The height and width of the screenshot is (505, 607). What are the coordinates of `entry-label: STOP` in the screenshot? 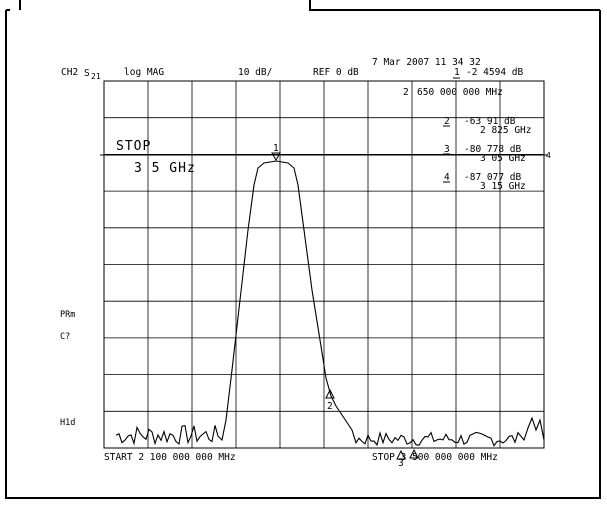 It's located at (133, 146).